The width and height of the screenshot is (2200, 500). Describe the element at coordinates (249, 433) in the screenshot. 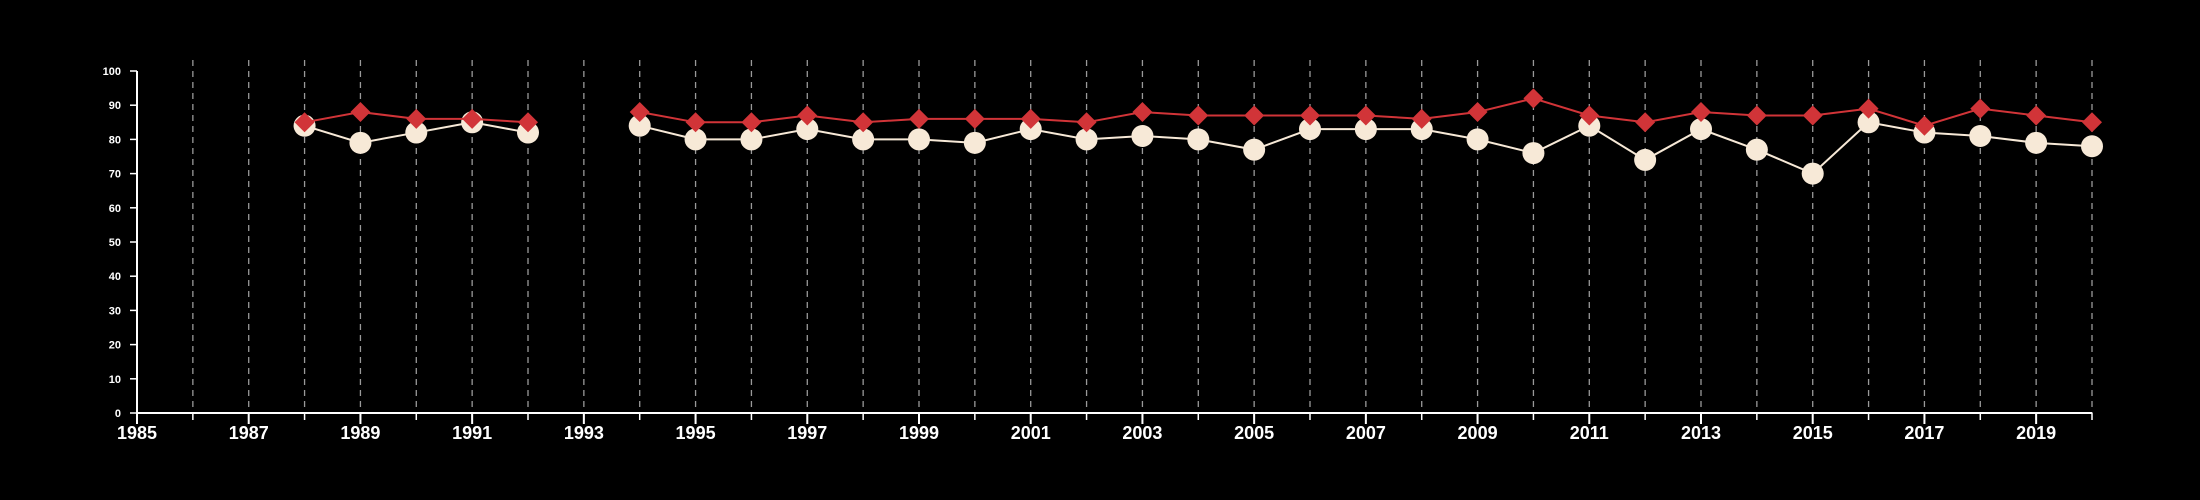

I see `x-tick-label-1987: 1987` at that location.